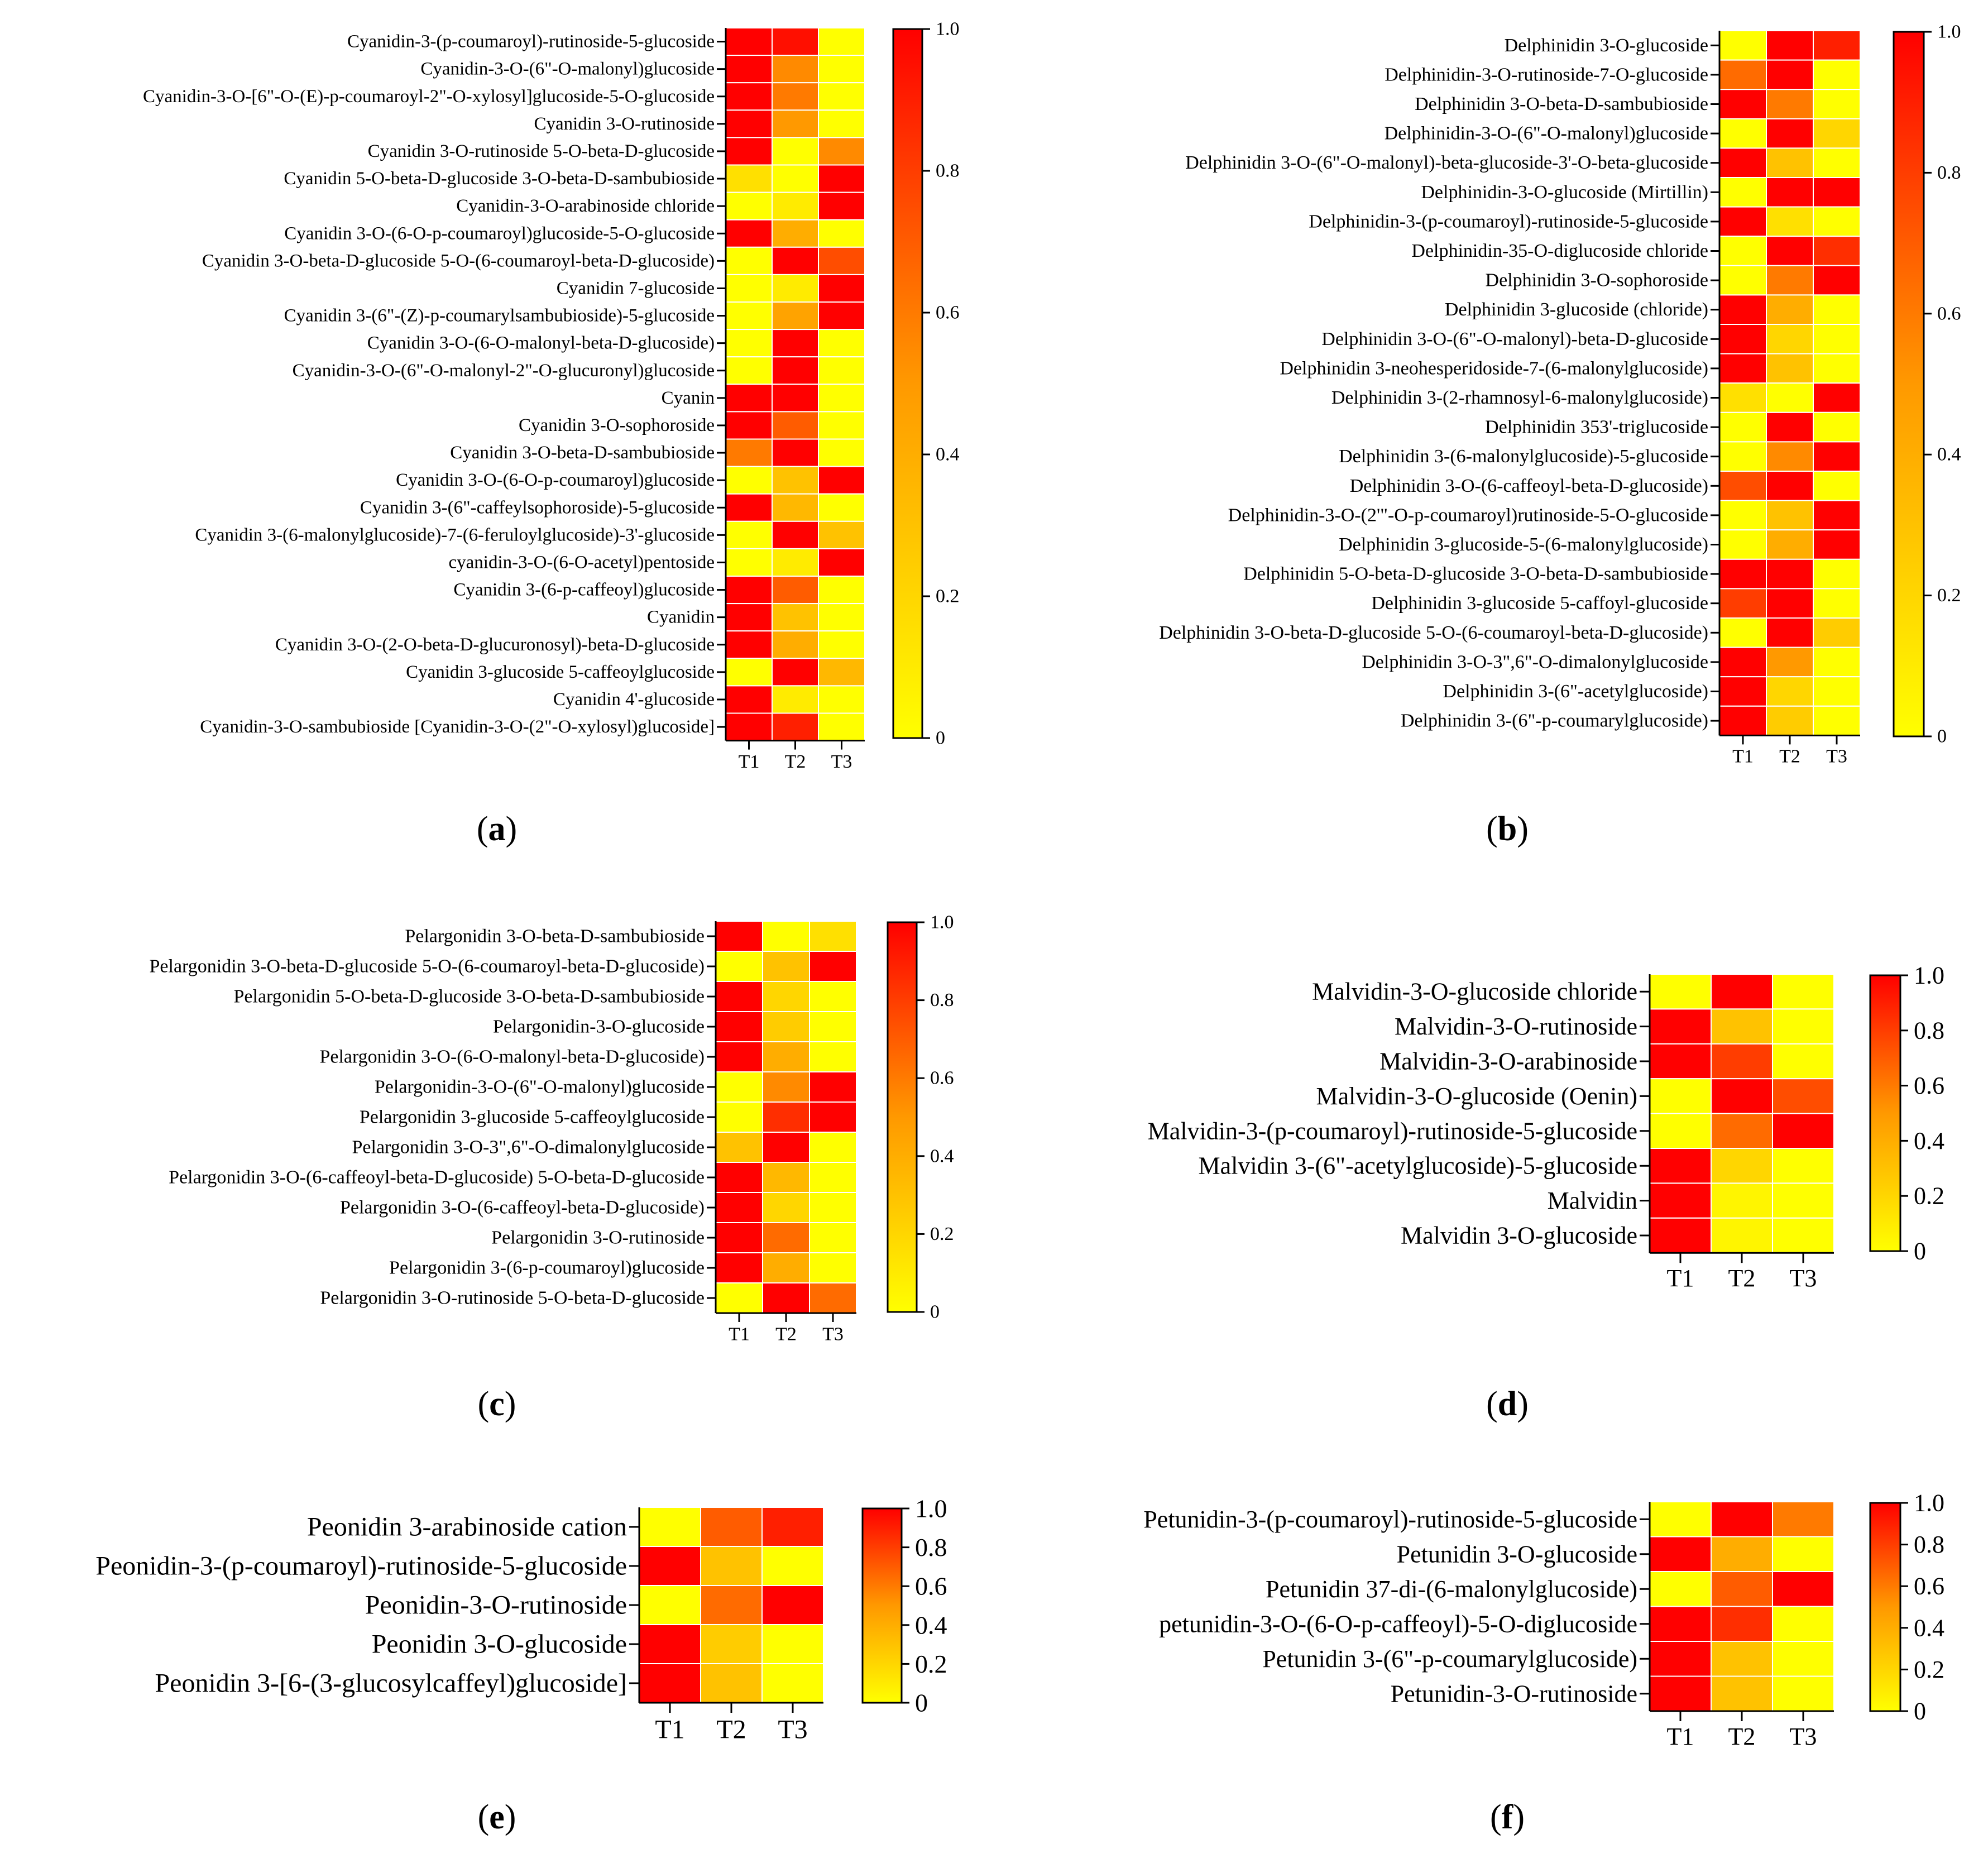 The image size is (1988, 1868). What do you see at coordinates (1519, 1235) in the screenshot?
I see `row-label: Malvidin 3-O-glucoside` at bounding box center [1519, 1235].